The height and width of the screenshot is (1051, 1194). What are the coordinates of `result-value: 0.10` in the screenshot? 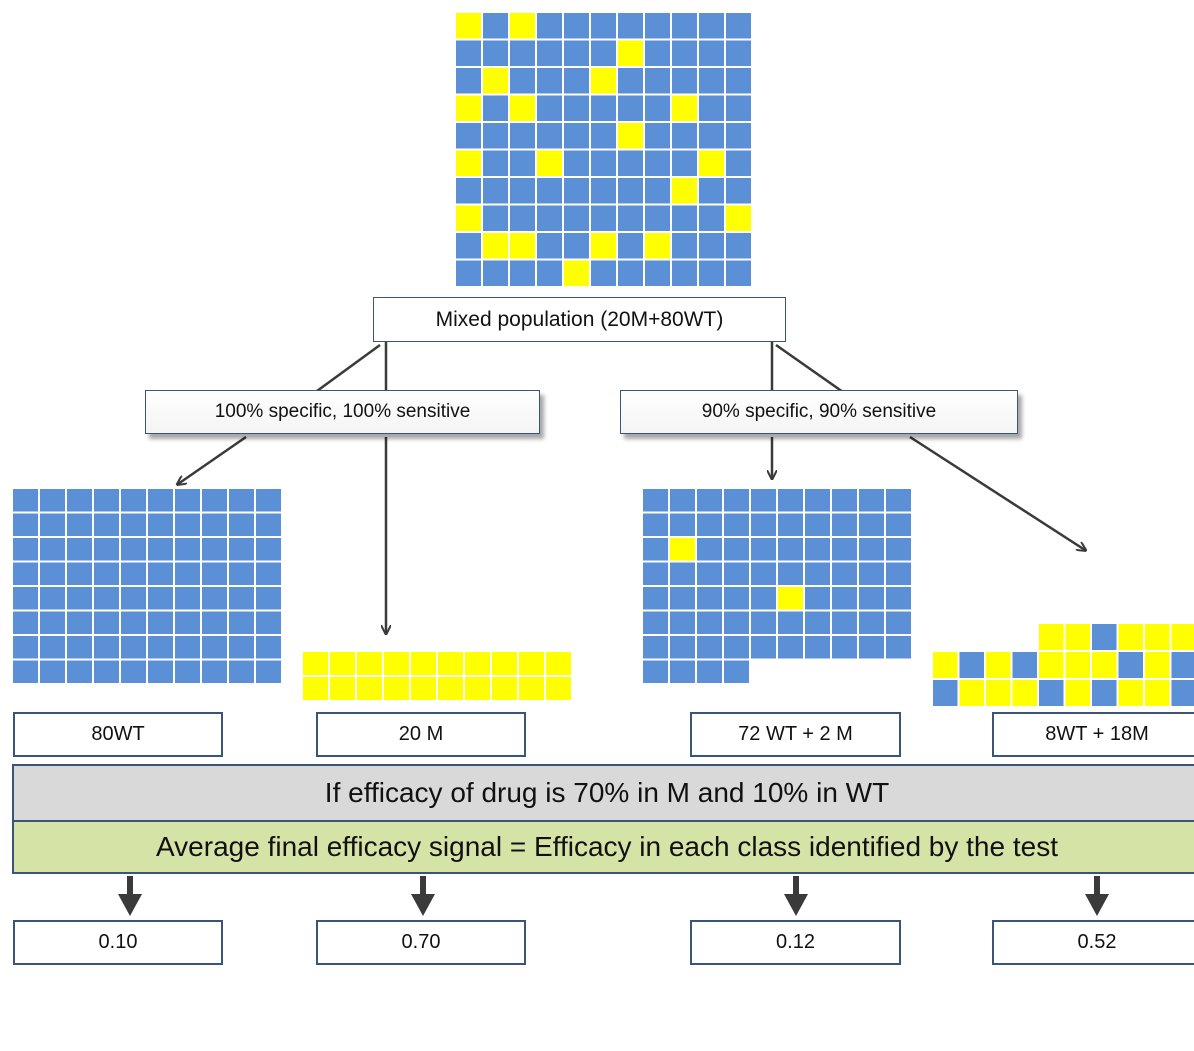 It's located at (118, 942).